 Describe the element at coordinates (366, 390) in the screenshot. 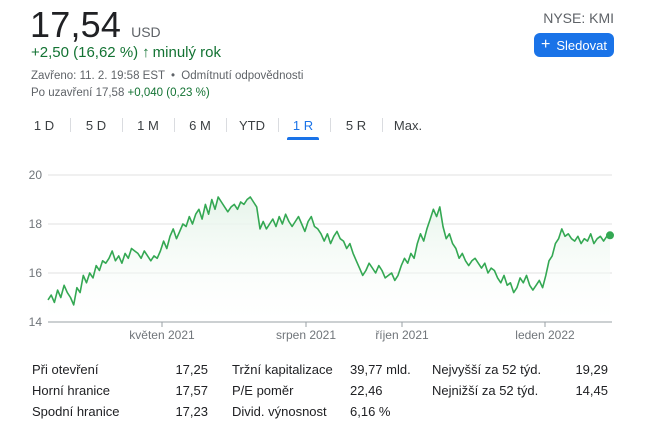

I see `stat-value-pe: 22,46` at that location.